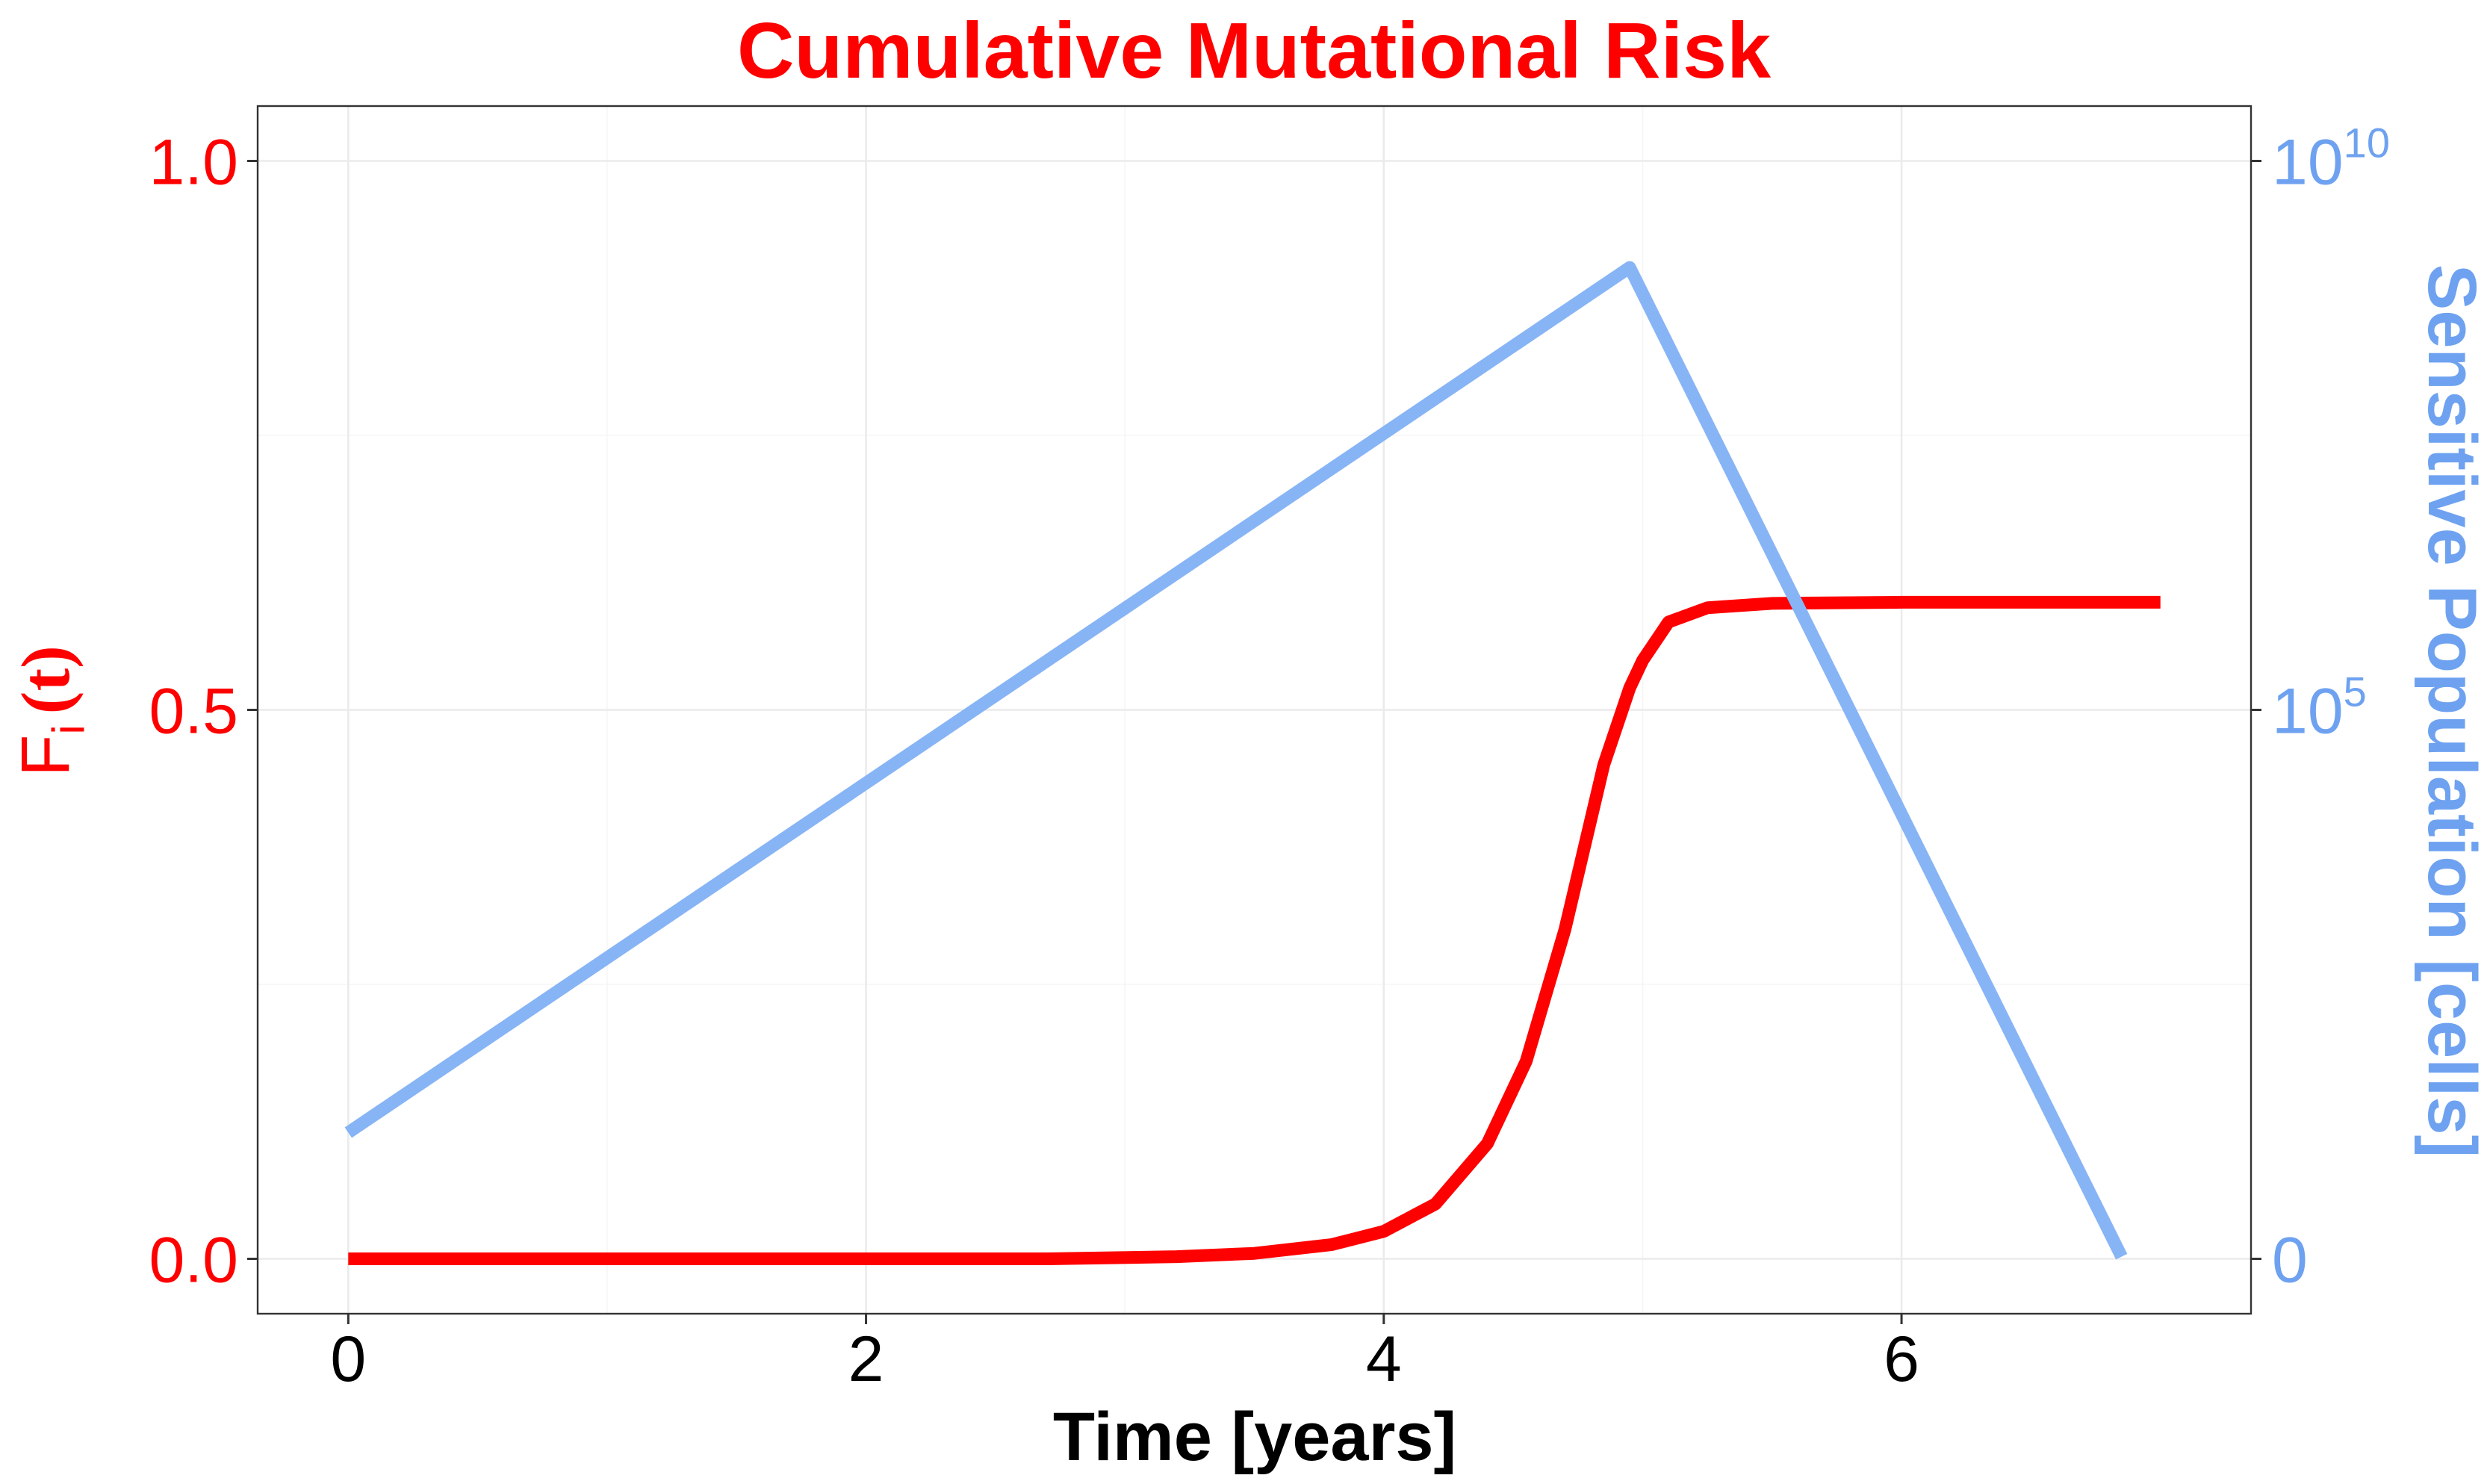 The width and height of the screenshot is (2490, 1484). Describe the element at coordinates (1254, 1437) in the screenshot. I see `x-axis-title: Time [years]` at that location.